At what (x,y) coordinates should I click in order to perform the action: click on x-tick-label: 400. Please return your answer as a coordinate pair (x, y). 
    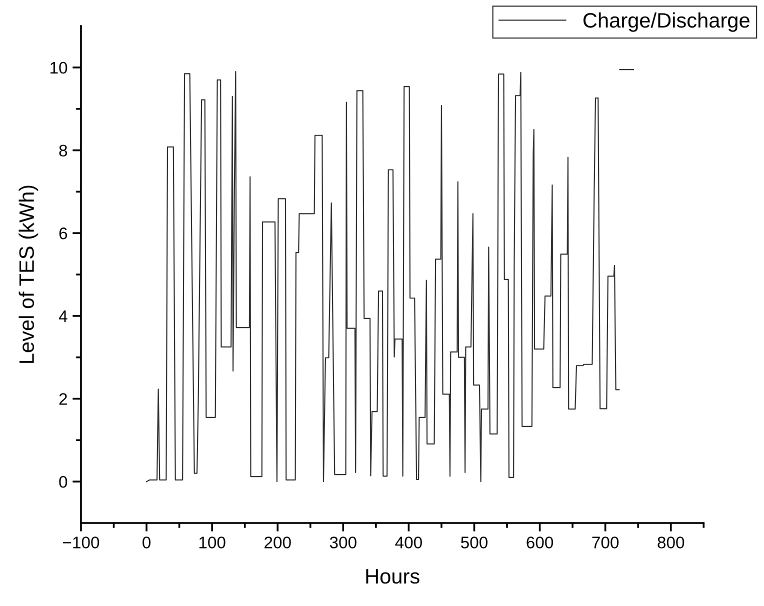
    Looking at the image, I should click on (408, 542).